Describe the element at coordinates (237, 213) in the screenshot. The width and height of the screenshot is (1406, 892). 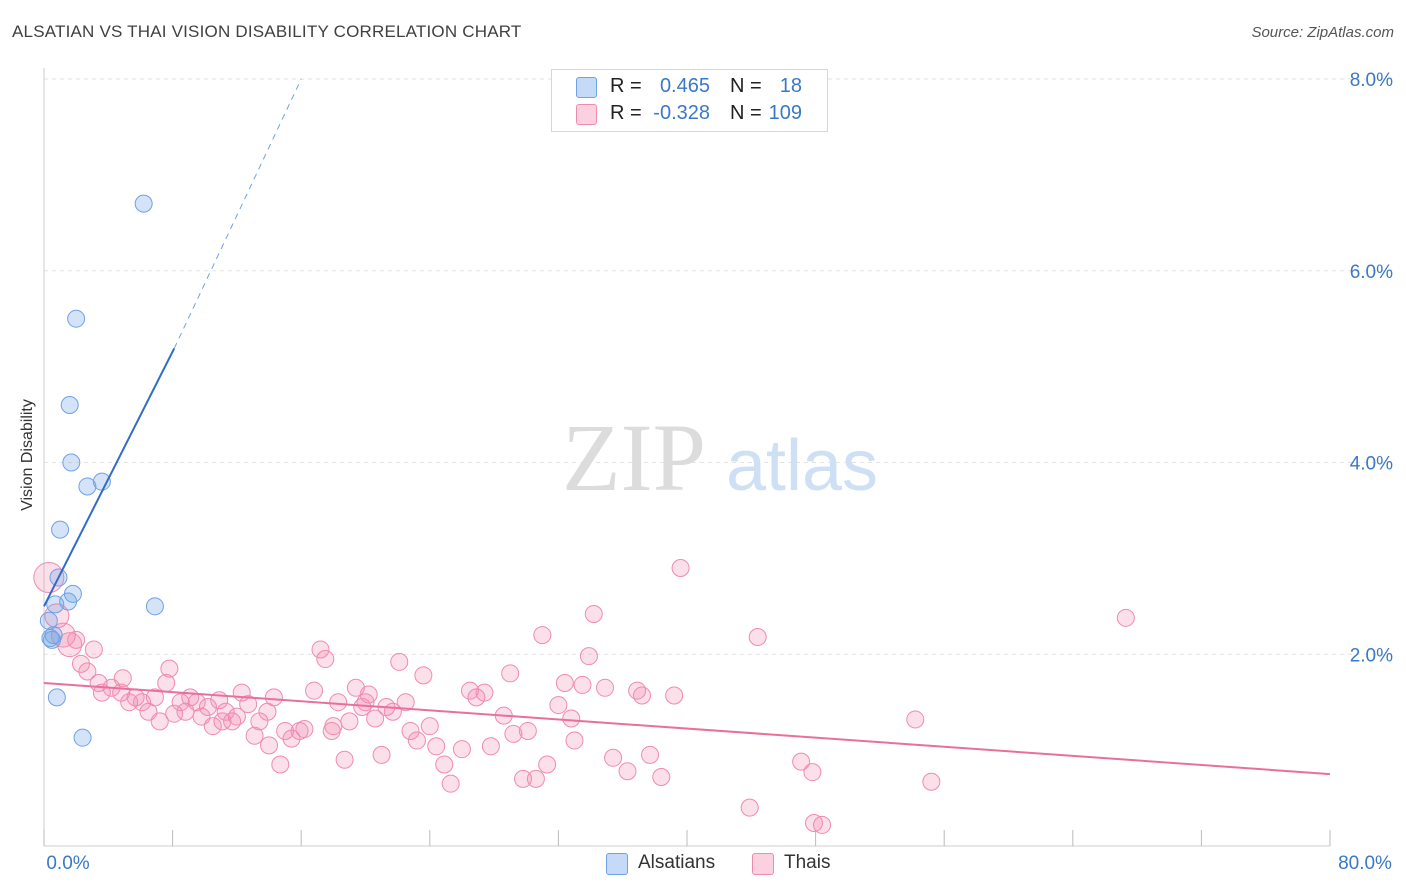
I see `alsatians-trend-extension` at that location.